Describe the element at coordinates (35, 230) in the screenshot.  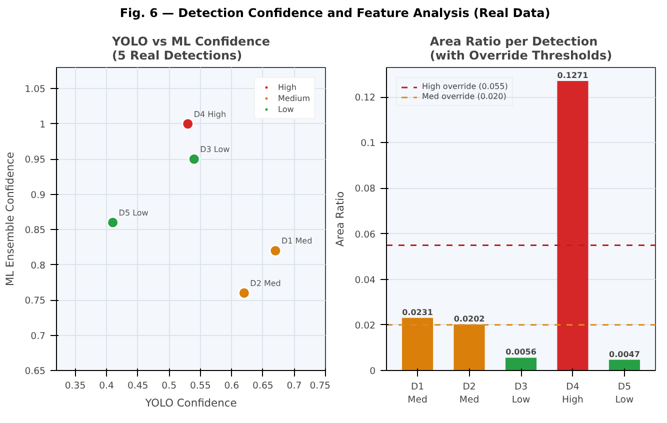
I see `y-tick-label: 0.85` at that location.